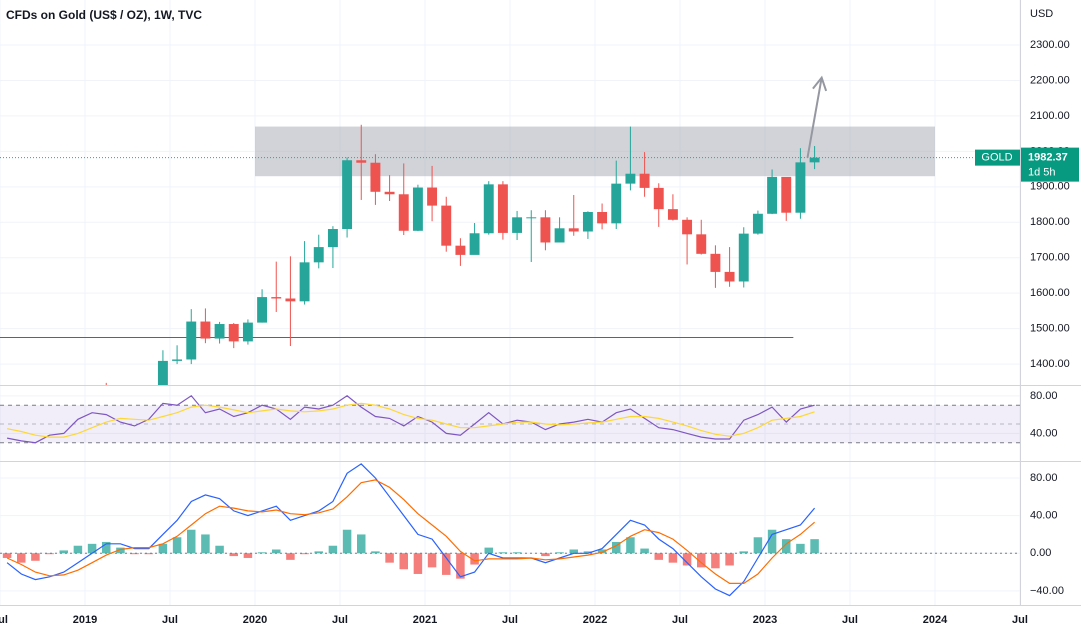 The width and height of the screenshot is (1081, 637). Describe the element at coordinates (85, 620) in the screenshot. I see `x-tick-label: 2019` at that location.